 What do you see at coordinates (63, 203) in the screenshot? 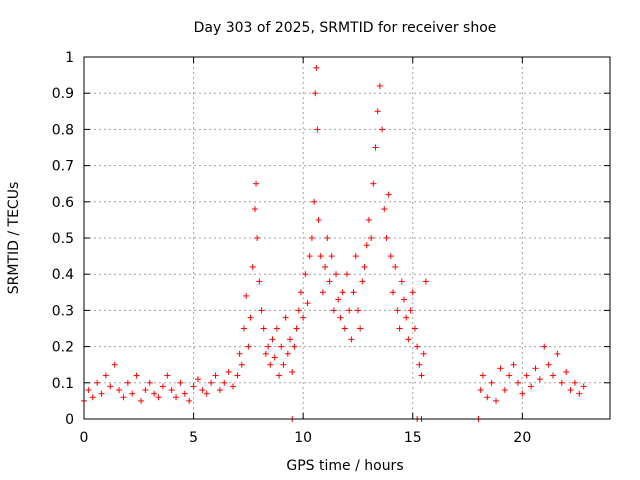
I see `y-tick-label: 0.6` at bounding box center [63, 203].